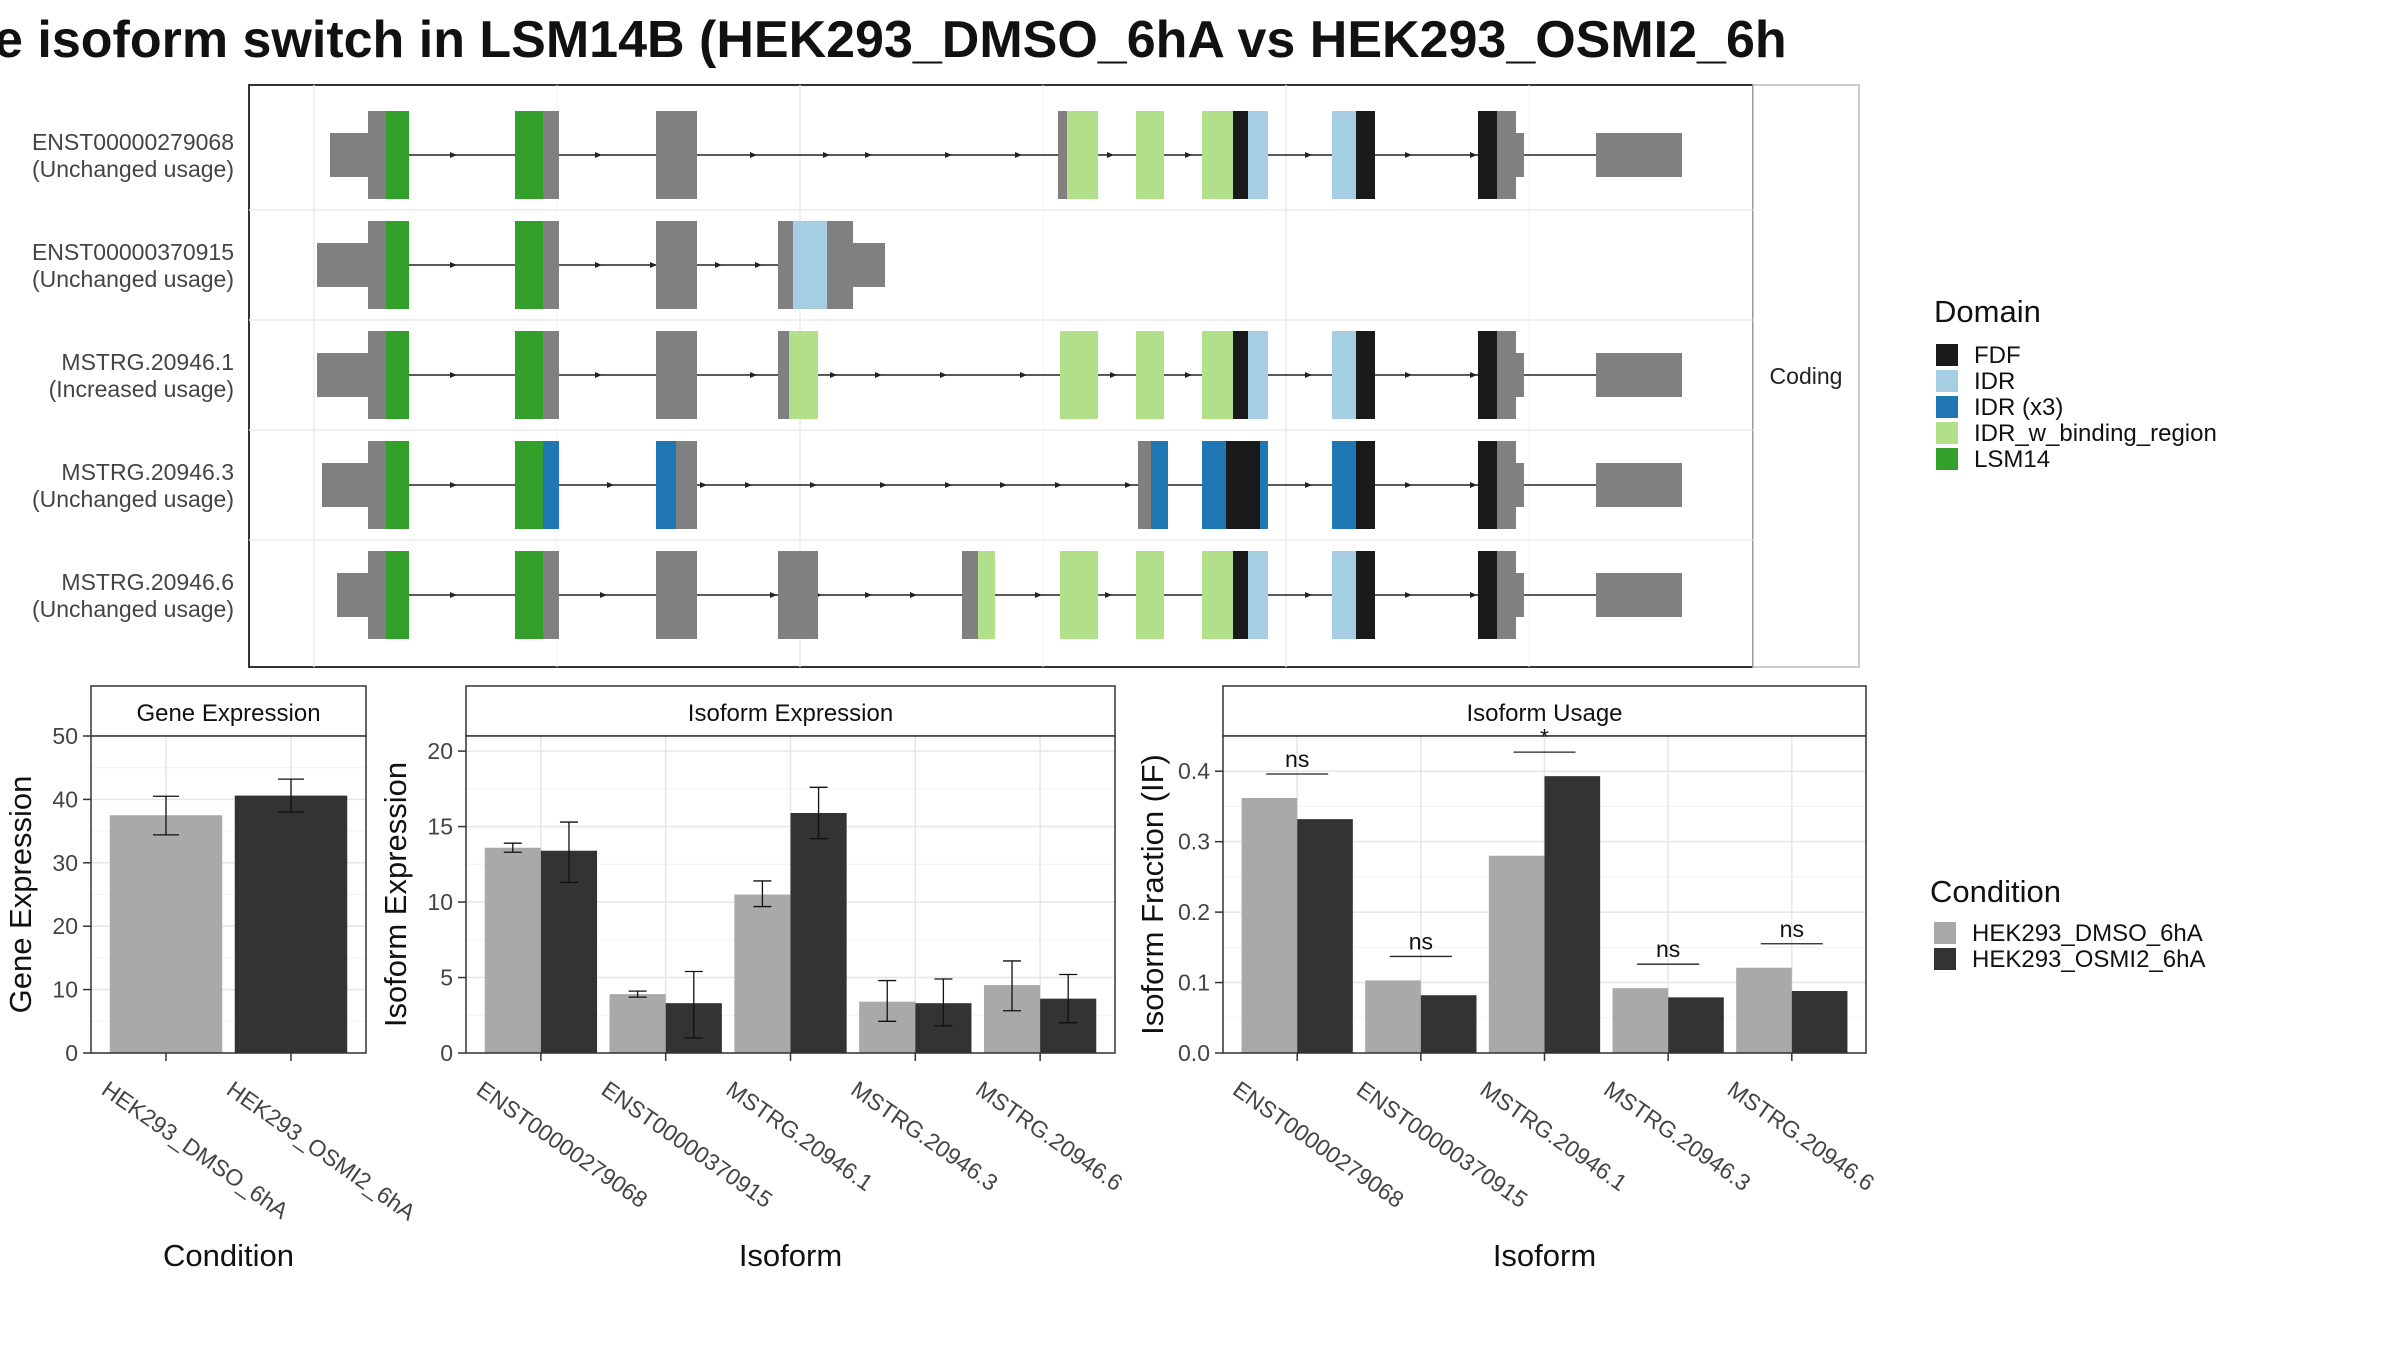 This screenshot has height=1350, width=2400. Describe the element at coordinates (65, 736) in the screenshot. I see `y-tick-label: 50` at that location.